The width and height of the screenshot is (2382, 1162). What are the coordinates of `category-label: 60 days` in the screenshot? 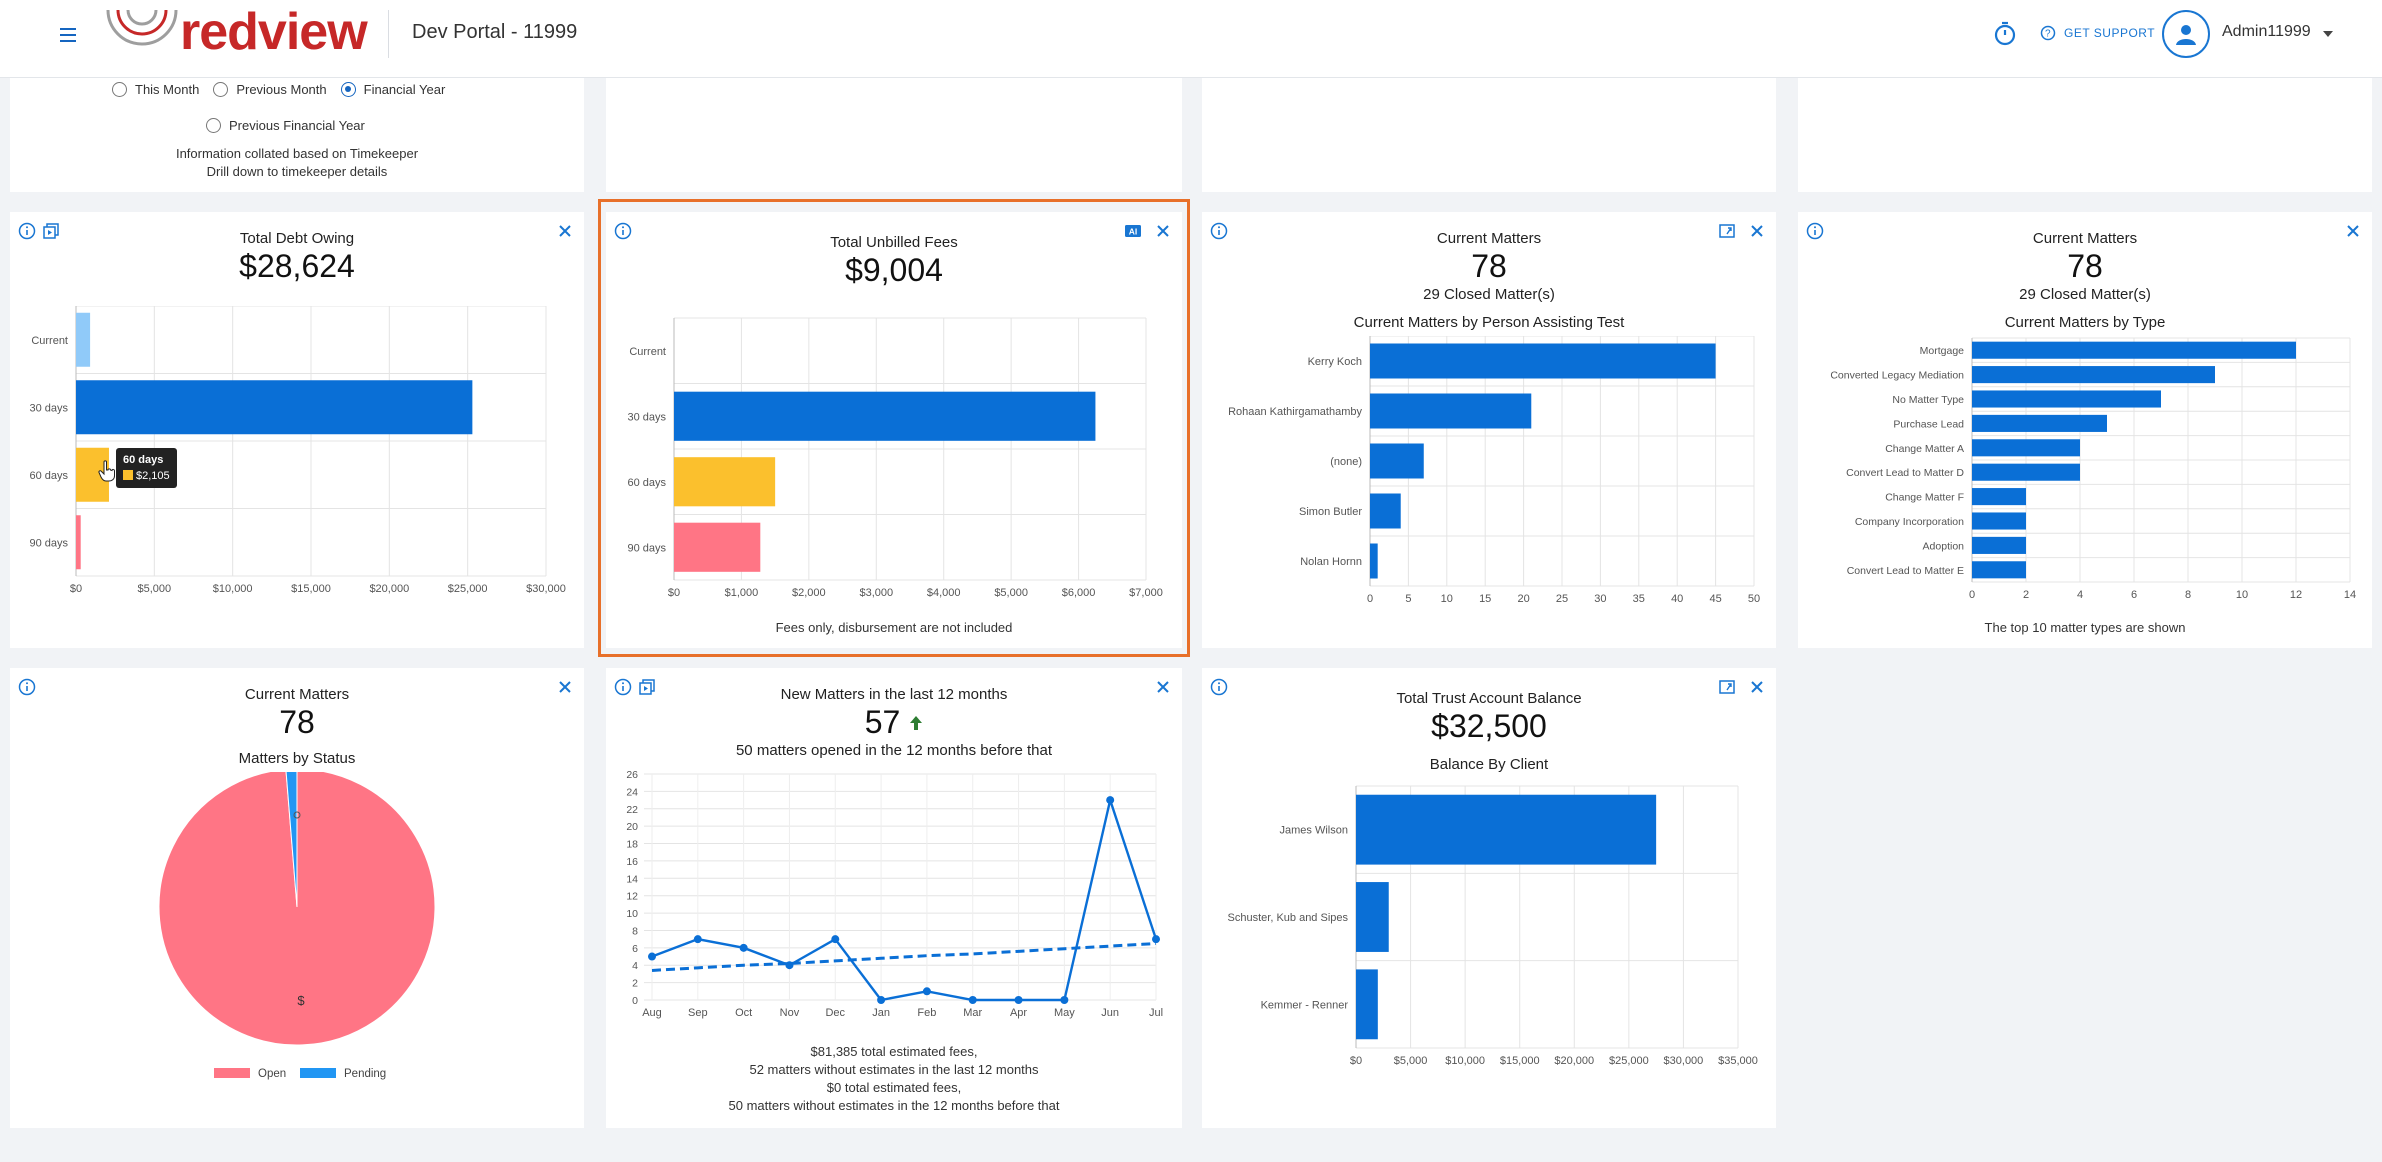 It's located at (646, 483).